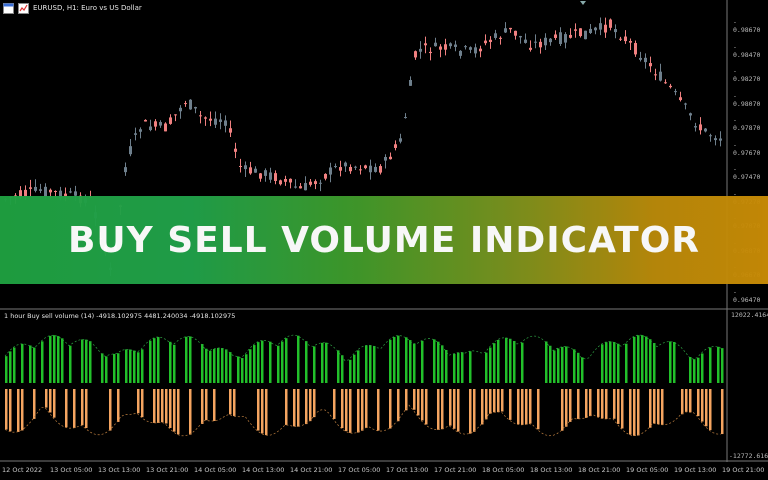  What do you see at coordinates (71, 470) in the screenshot?
I see `time-axis-label: 13 Oct 05:00` at bounding box center [71, 470].